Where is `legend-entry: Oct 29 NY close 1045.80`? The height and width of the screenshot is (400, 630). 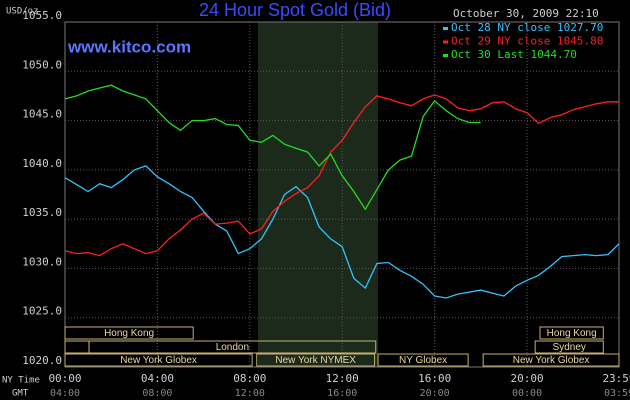 legend-entry: Oct 29 NY close 1045.80 is located at coordinates (527, 41).